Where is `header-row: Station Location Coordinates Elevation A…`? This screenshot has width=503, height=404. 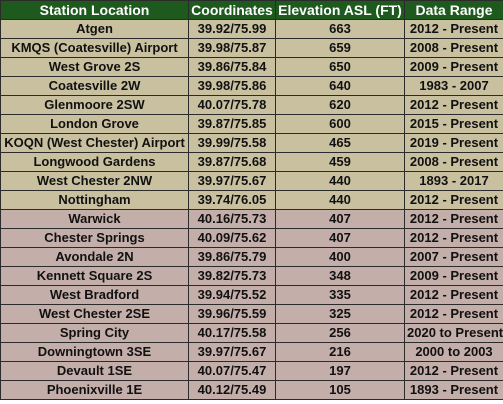
header-row: Station Location Coordinates Elevation A… is located at coordinates (251, 10).